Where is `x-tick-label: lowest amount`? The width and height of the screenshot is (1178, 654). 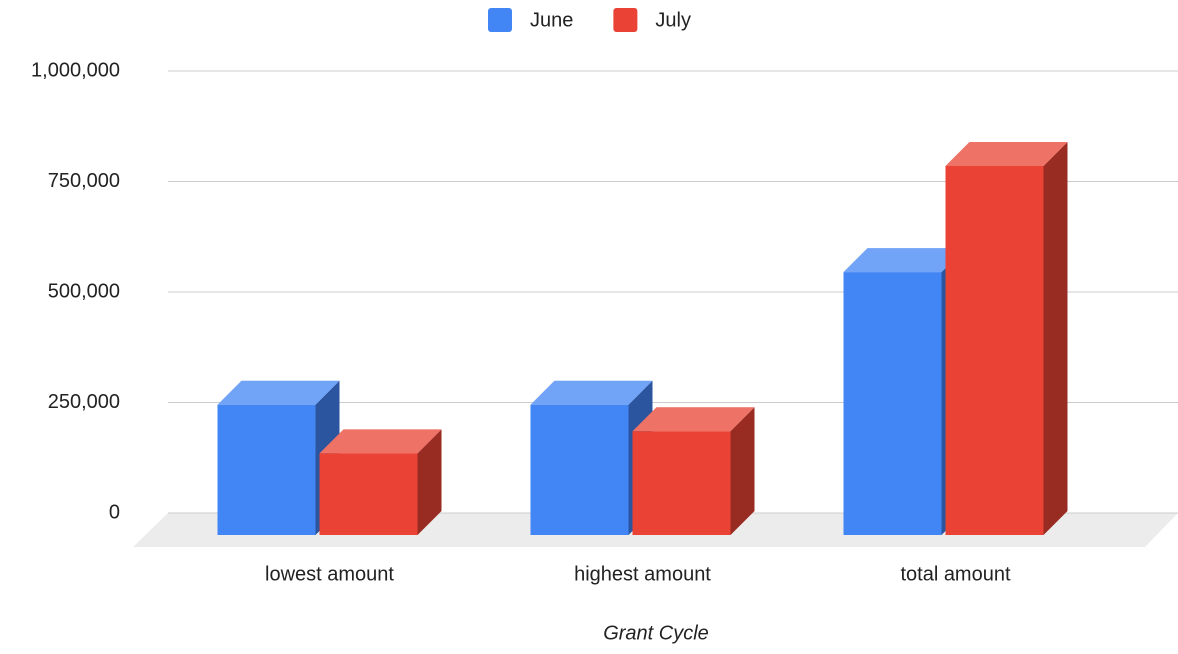
x-tick-label: lowest amount is located at coordinates (329, 574).